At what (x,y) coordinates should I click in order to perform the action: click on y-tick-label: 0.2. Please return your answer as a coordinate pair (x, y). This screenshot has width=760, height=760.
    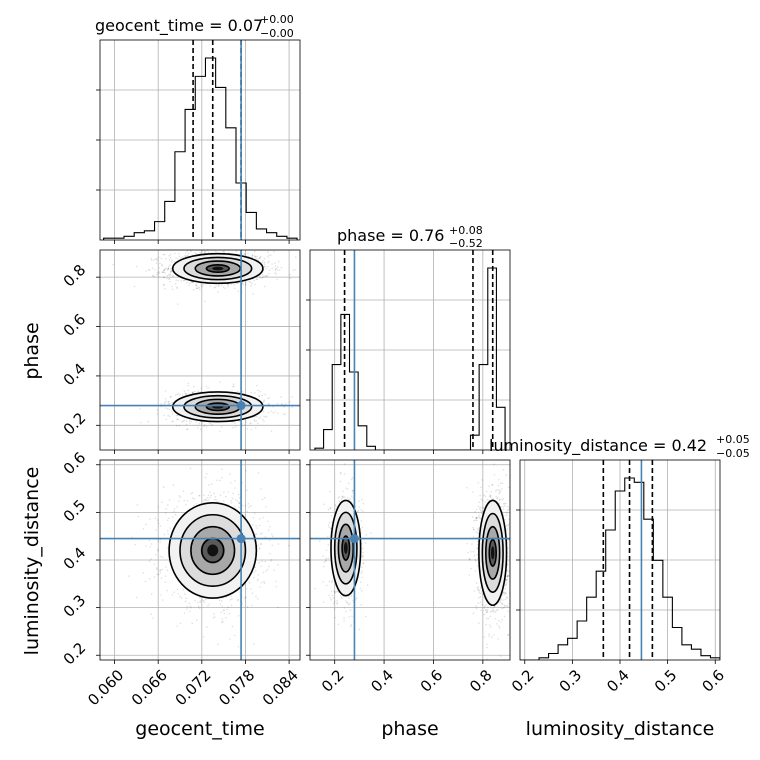
    Looking at the image, I should click on (75, 654).